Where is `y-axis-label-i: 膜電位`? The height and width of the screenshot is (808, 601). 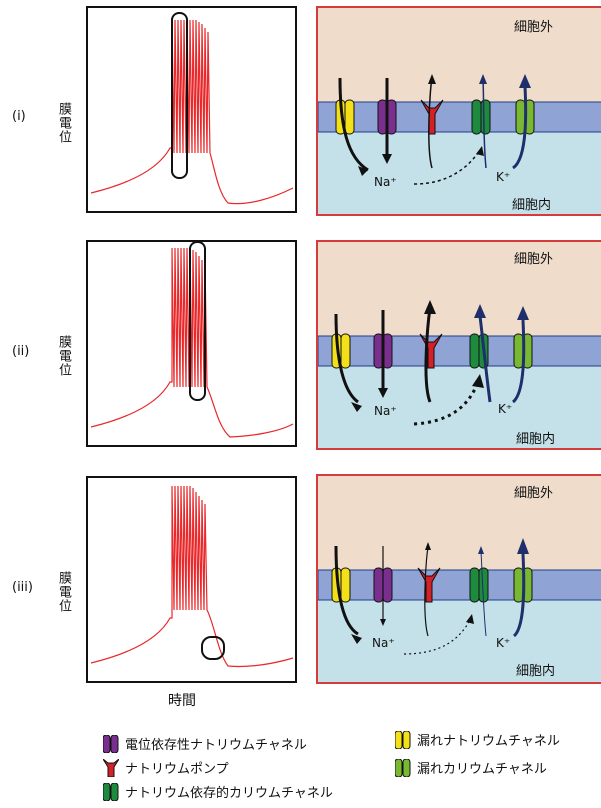 y-axis-label-i: 膜電位 is located at coordinates (63, 123).